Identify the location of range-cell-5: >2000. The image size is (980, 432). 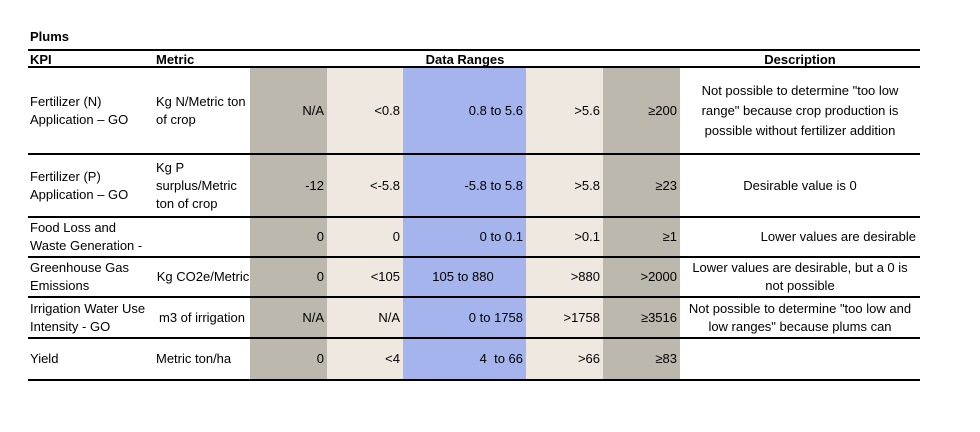
(641, 277).